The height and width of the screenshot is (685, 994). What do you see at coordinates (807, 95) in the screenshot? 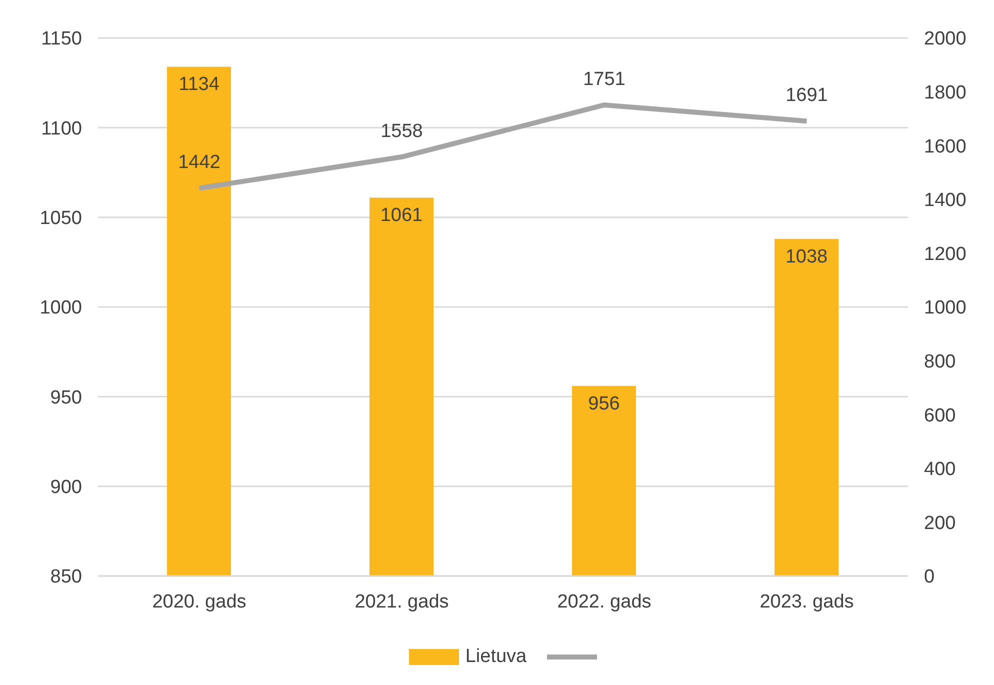
I see `data-label: 1691` at bounding box center [807, 95].